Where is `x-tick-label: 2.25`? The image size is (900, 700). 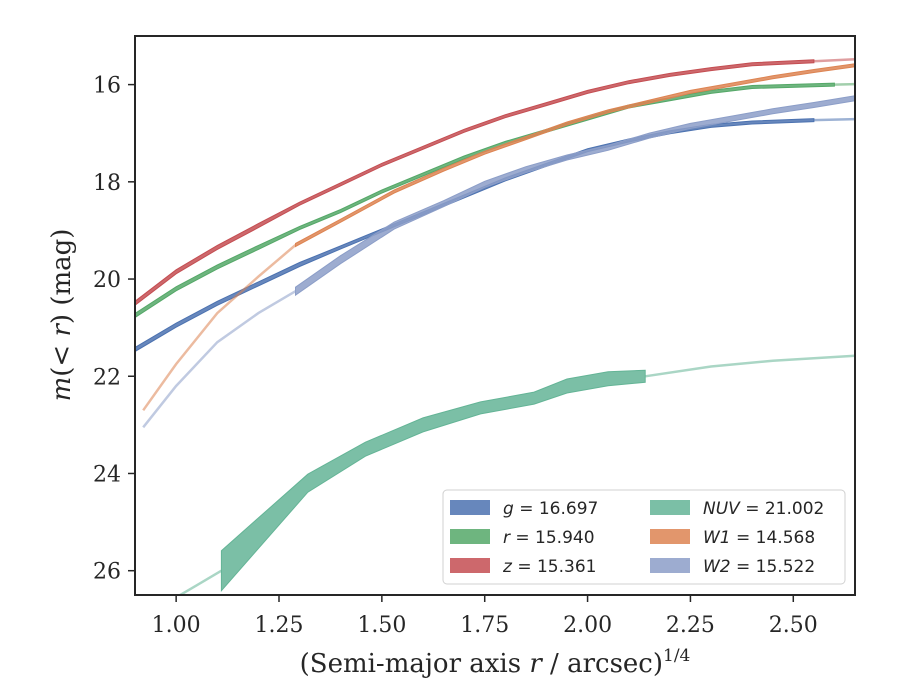
x-tick-label: 2.25 is located at coordinates (690, 625).